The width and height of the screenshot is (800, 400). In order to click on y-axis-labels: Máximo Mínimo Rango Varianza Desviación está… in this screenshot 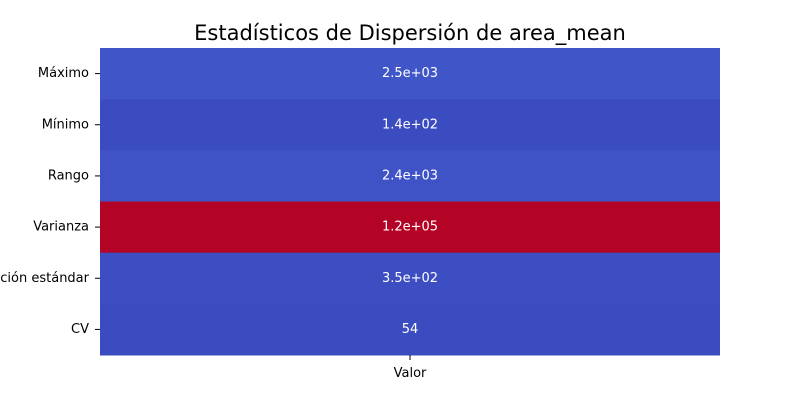, I will do `click(50, 201)`.